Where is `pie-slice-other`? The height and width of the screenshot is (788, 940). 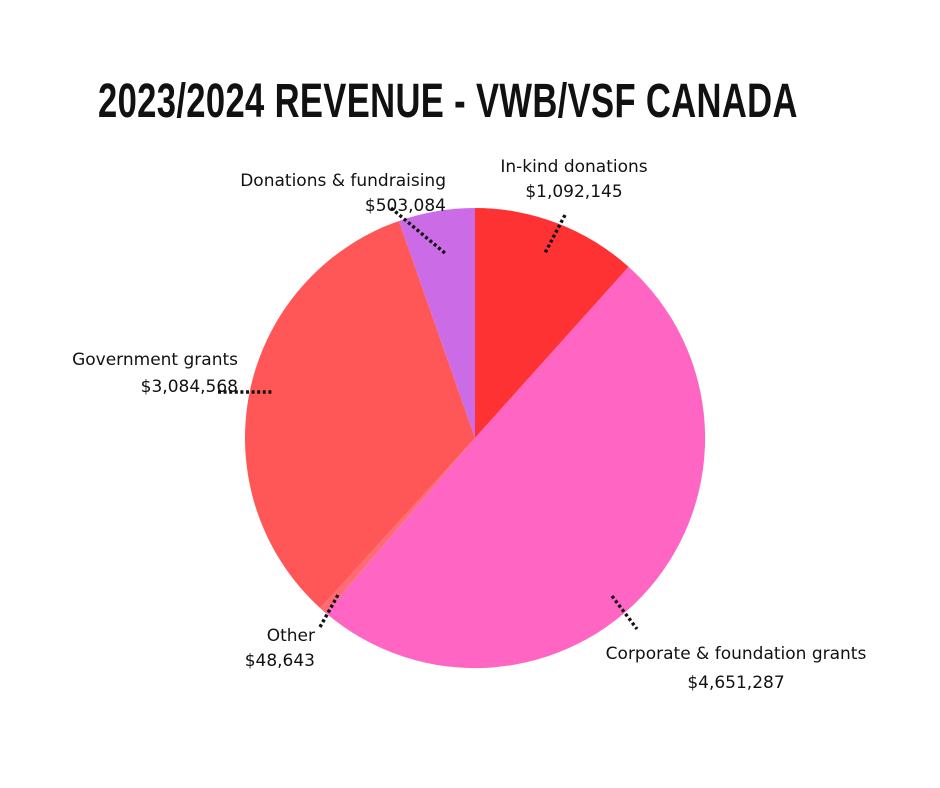
pie-slice-other is located at coordinates (397, 526).